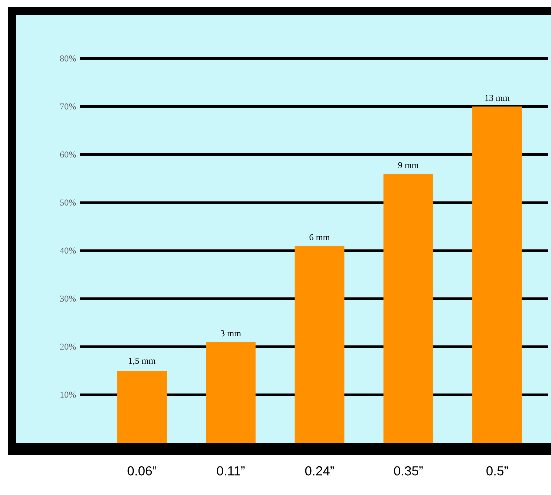 The width and height of the screenshot is (551, 495). I want to click on annotation: 9 mm, so click(408, 165).